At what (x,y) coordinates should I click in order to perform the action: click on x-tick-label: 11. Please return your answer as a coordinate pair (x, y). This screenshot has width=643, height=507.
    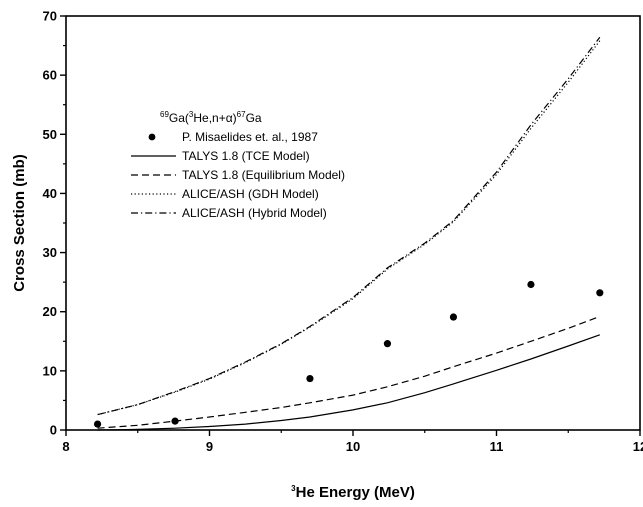
    Looking at the image, I should click on (497, 446).